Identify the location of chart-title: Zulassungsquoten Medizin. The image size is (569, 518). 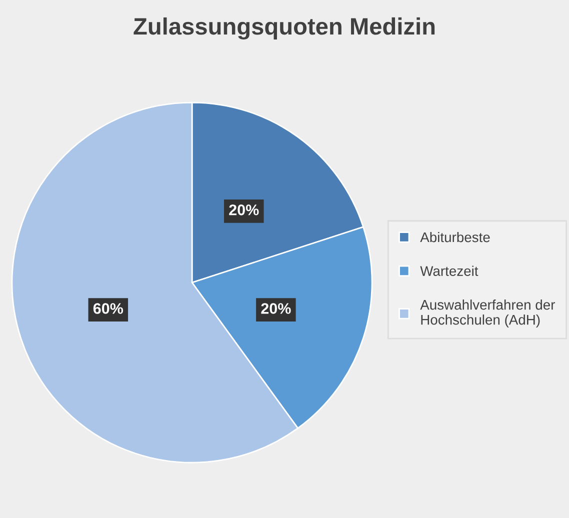
(284, 28).